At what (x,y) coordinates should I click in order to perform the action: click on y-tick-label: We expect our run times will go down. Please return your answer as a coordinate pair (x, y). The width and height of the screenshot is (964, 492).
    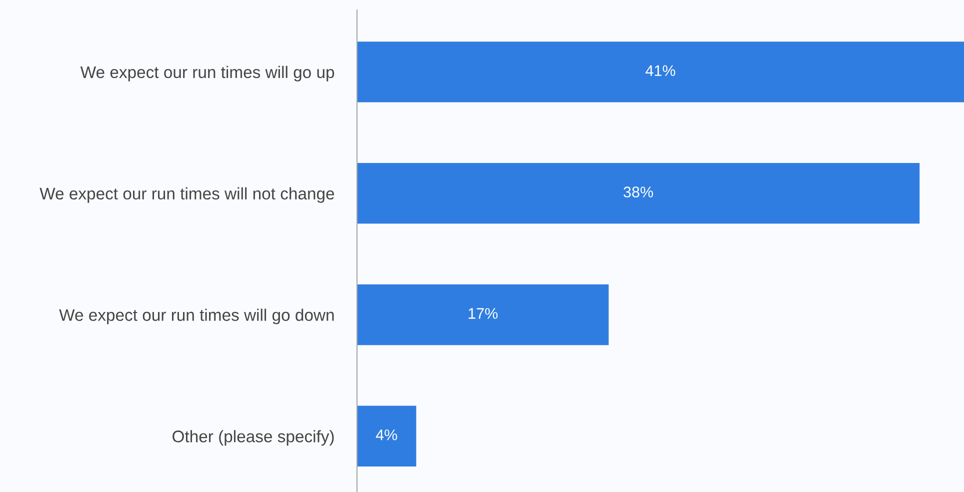
    Looking at the image, I should click on (196, 316).